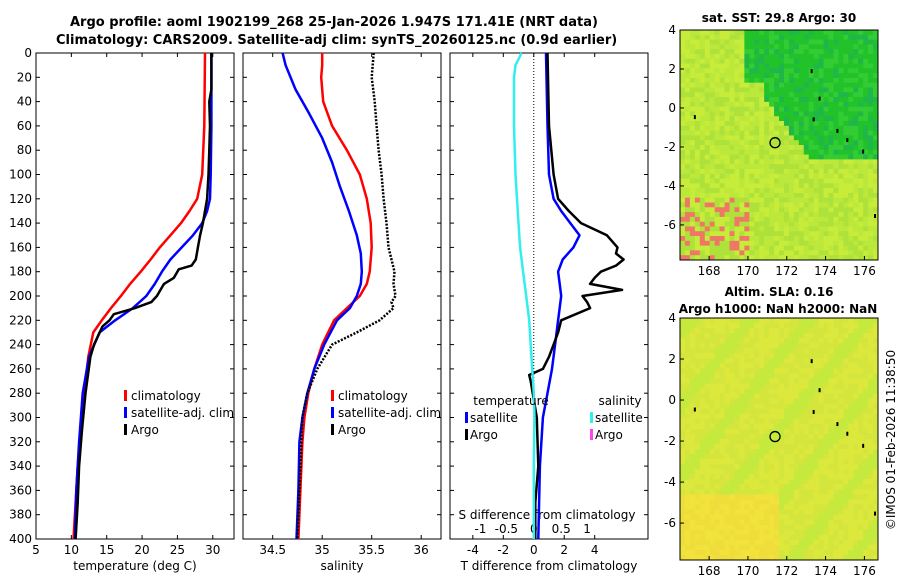 The height and width of the screenshot is (580, 900). What do you see at coordinates (619, 401) in the screenshot?
I see `legend-header-salinity: salinity` at bounding box center [619, 401].